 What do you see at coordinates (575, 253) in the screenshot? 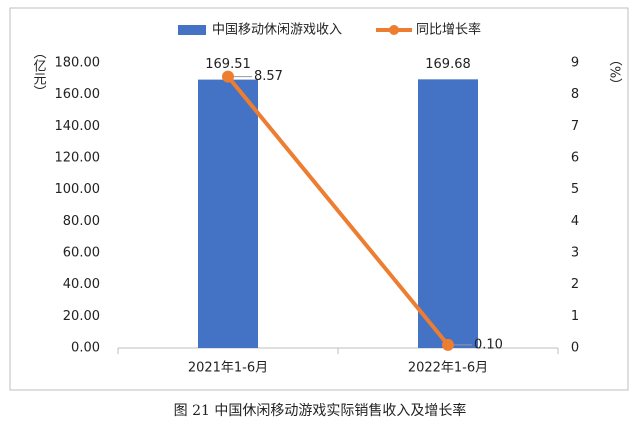
I see `y2-tick-label: 3` at bounding box center [575, 253].